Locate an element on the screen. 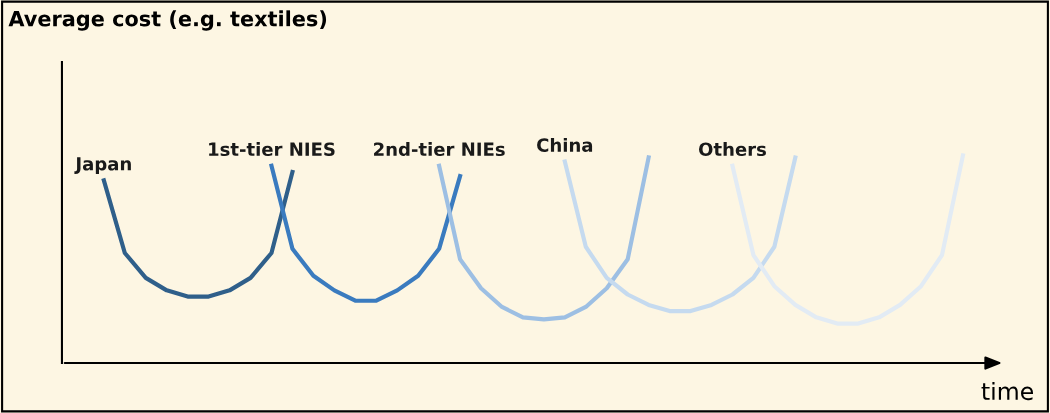 The width and height of the screenshot is (1050, 413). series-label: China is located at coordinates (565, 144).